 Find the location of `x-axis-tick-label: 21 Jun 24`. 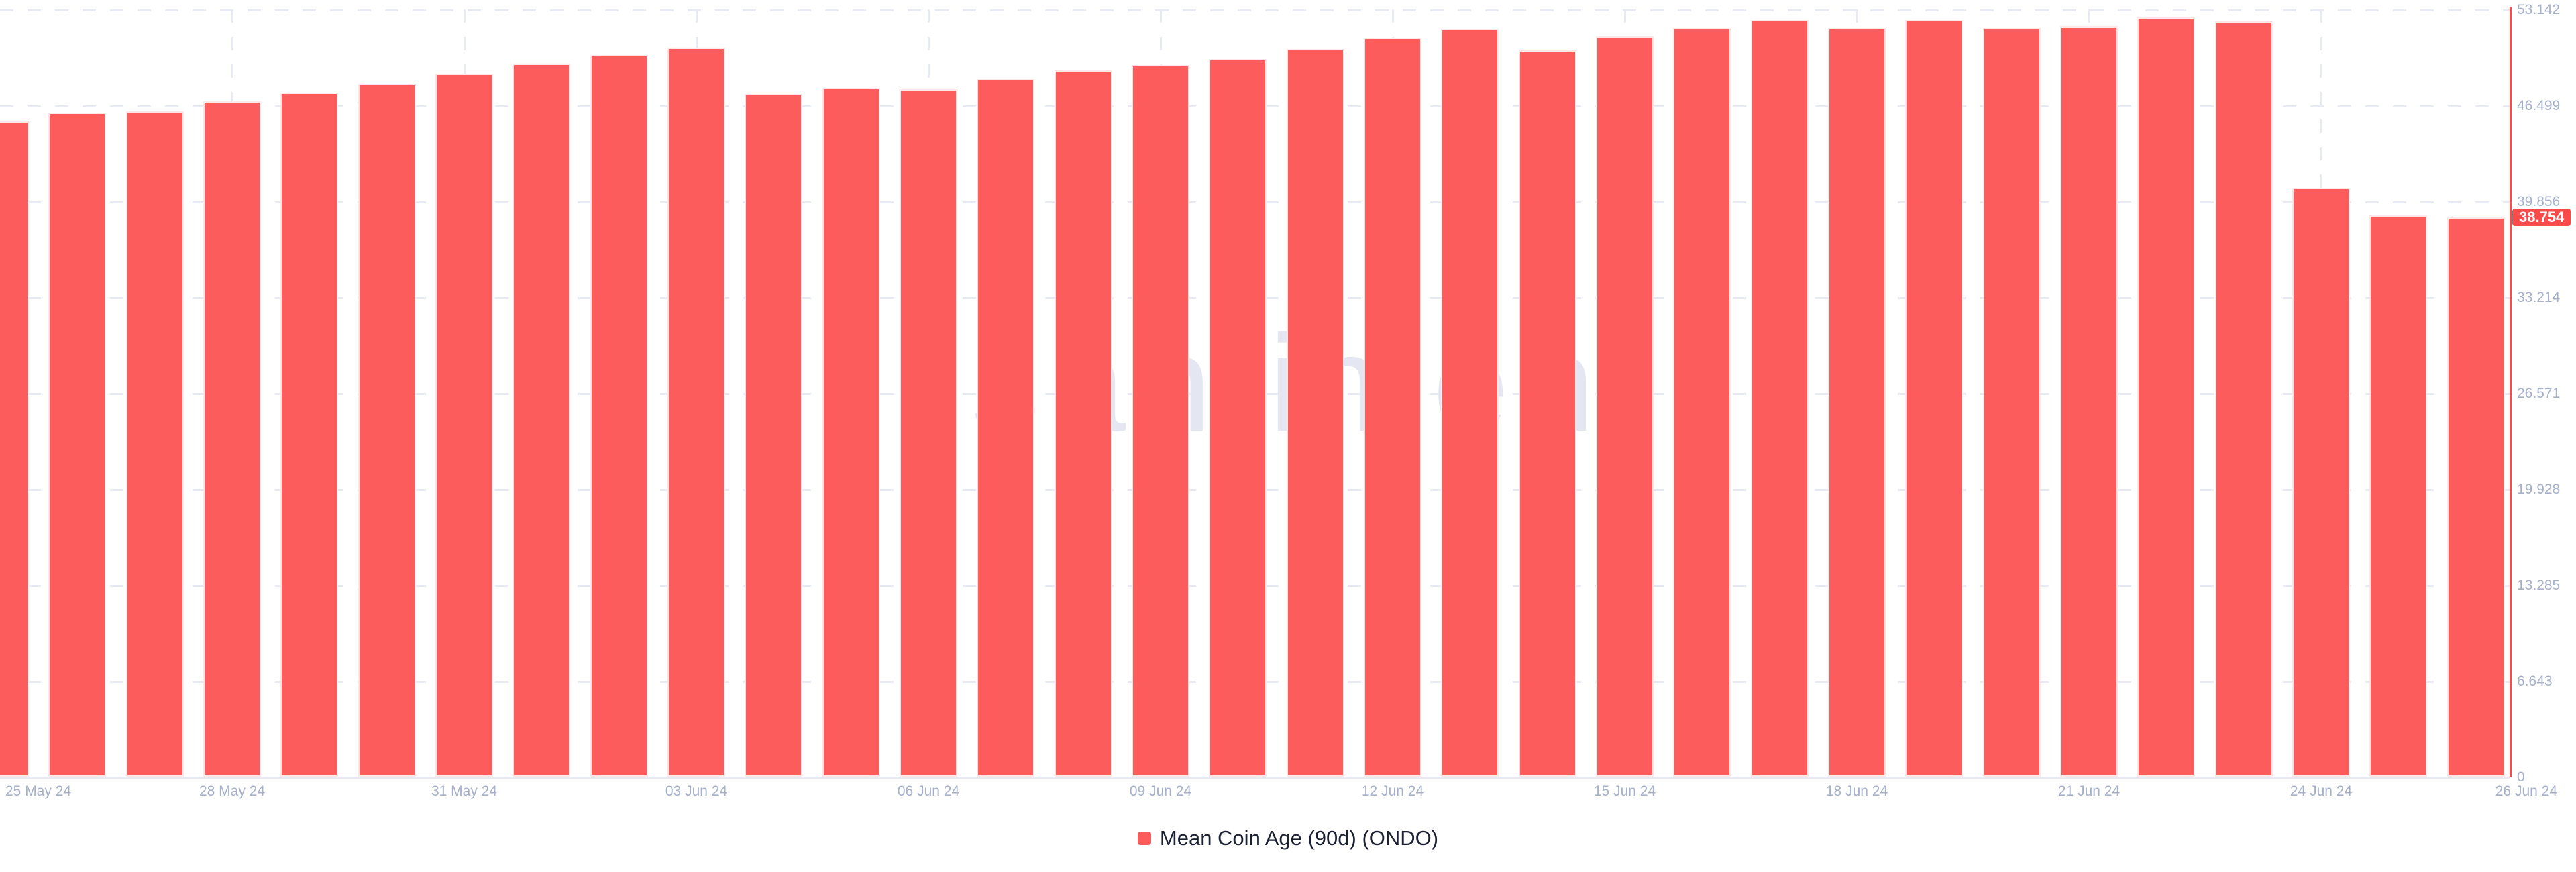

x-axis-tick-label: 21 Jun 24 is located at coordinates (2089, 791).